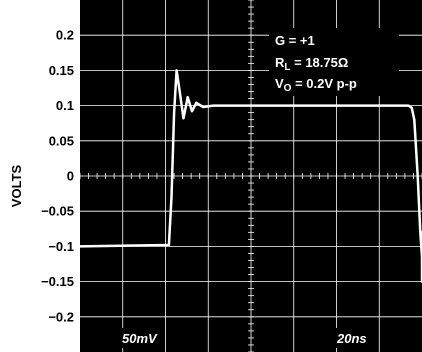 The height and width of the screenshot is (352, 422). What do you see at coordinates (70, 176) in the screenshot?
I see `y-tick-label: 0` at bounding box center [70, 176].